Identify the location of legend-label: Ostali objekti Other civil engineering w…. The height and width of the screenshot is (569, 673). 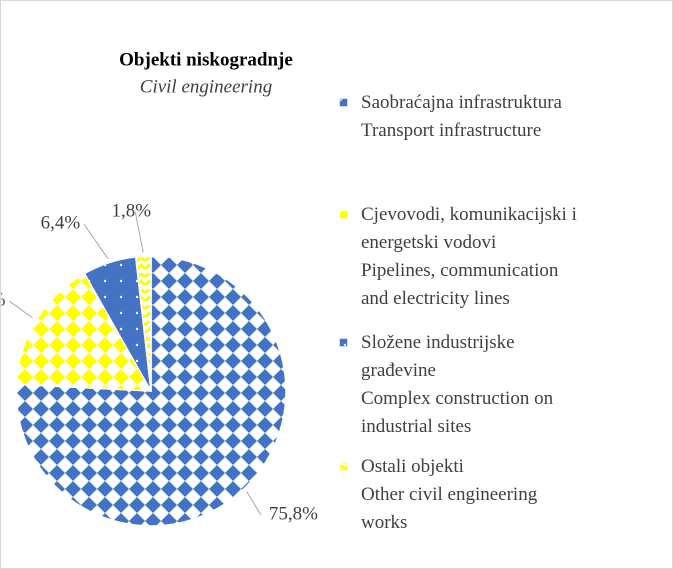
(449, 494).